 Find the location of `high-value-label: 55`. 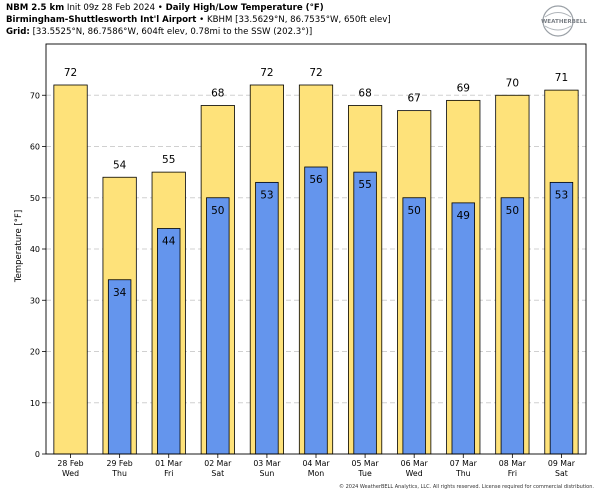

high-value-label: 55 is located at coordinates (168, 160).